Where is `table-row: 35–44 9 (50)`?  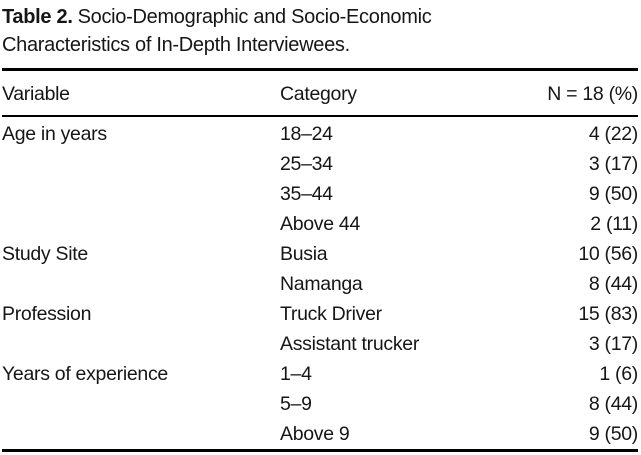
table-row: 35–44 9 (50) is located at coordinates (320, 194).